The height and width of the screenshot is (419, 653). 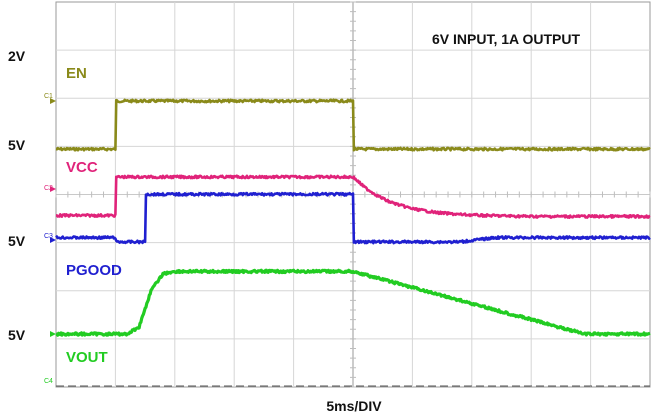 I want to click on volt-label-en: 2V, so click(x=17, y=56).